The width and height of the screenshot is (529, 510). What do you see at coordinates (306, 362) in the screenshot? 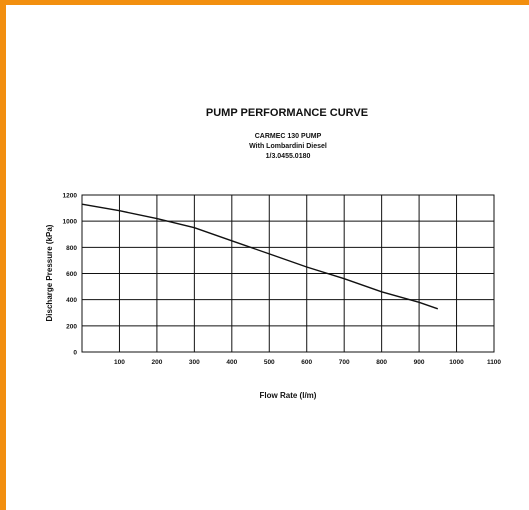
I see `x-tick-label: 600` at bounding box center [306, 362].